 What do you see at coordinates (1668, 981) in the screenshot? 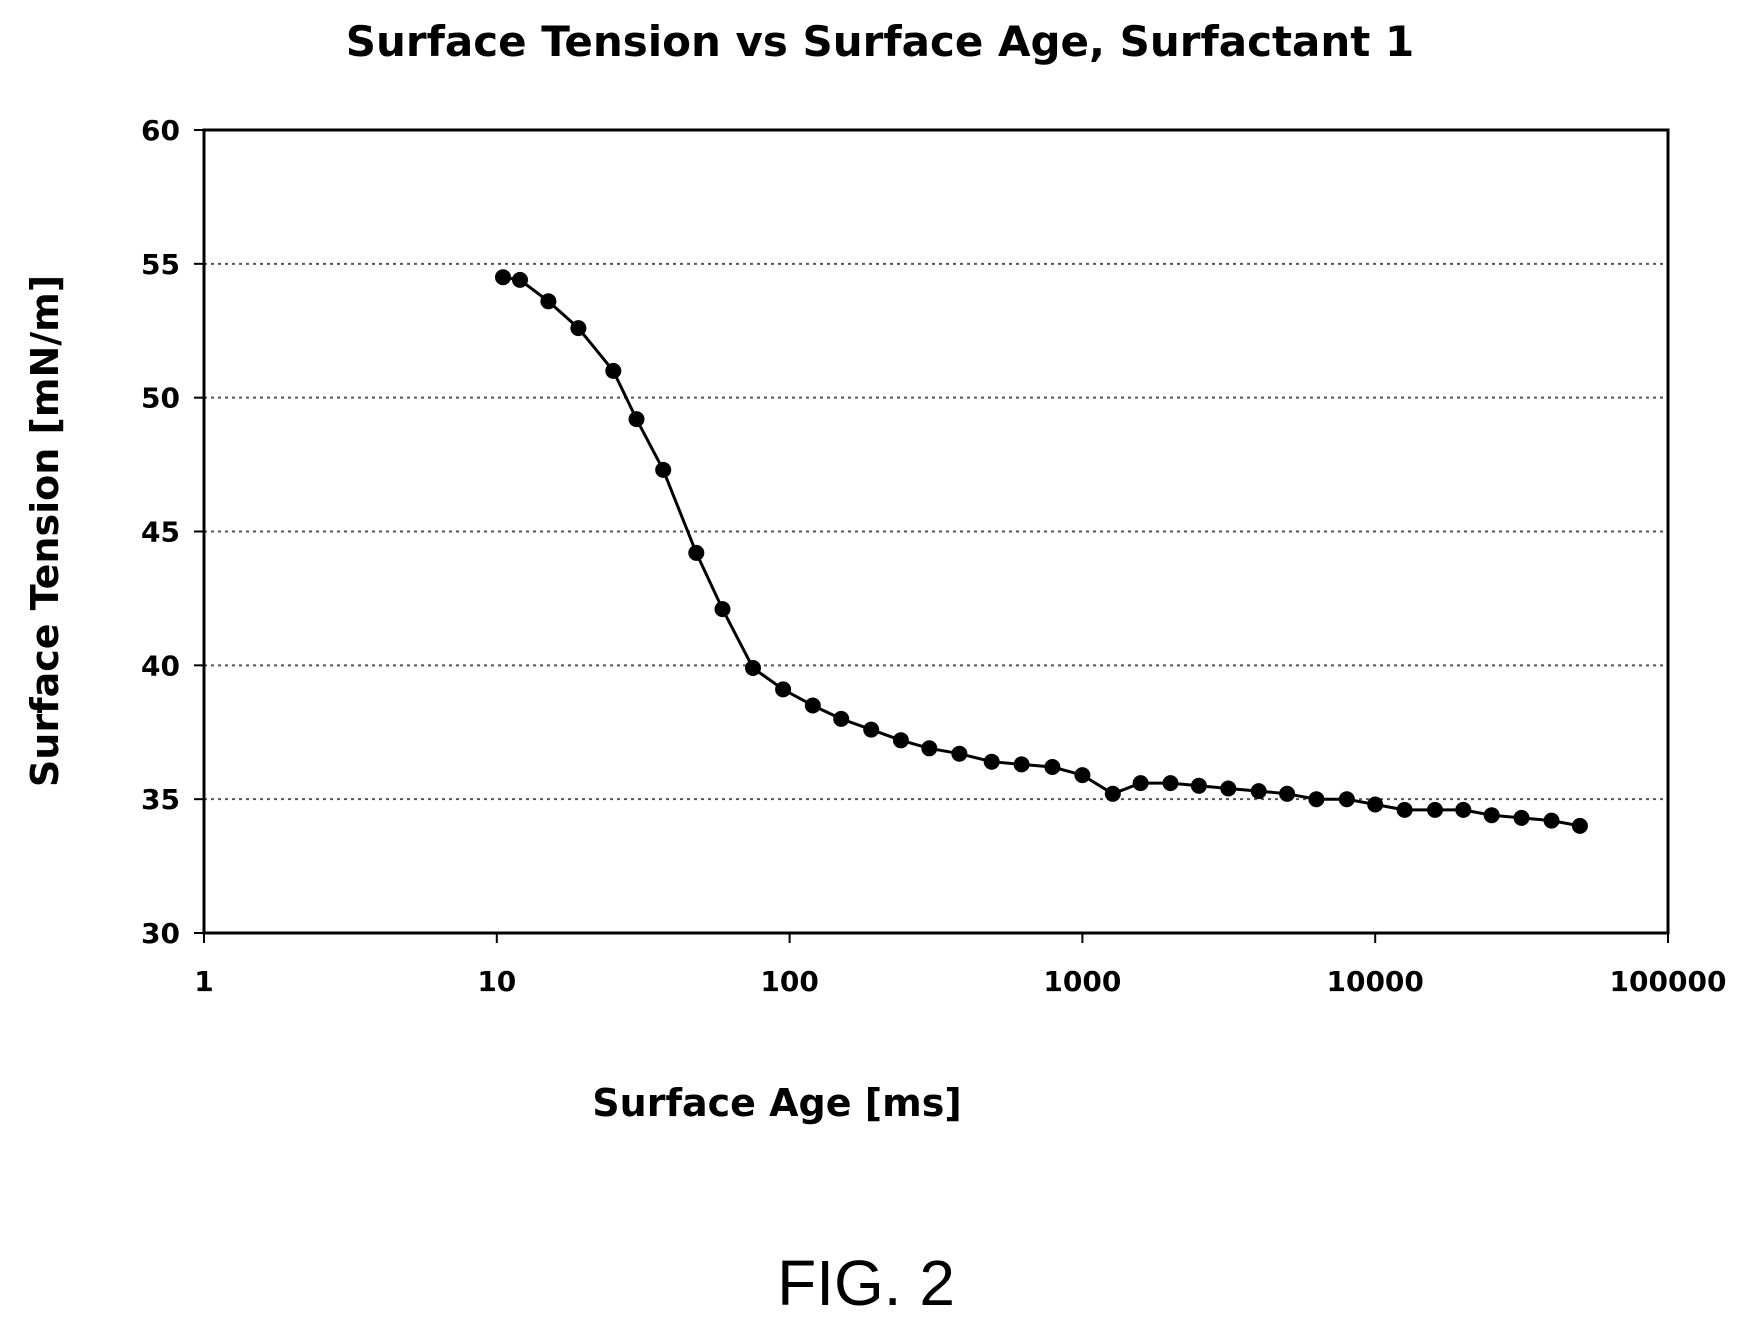
I see `x-tick-label: 100000` at bounding box center [1668, 981].